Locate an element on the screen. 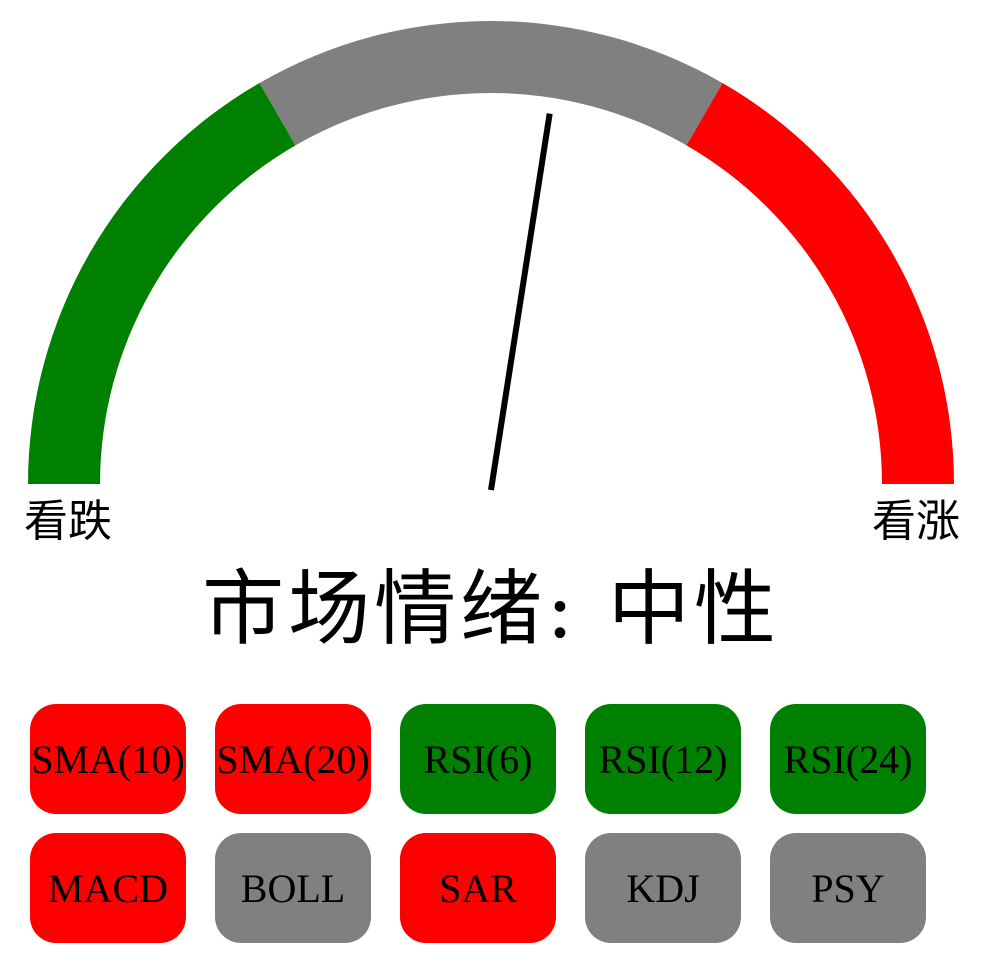  indicator-macd: MACD is located at coordinates (108, 888).